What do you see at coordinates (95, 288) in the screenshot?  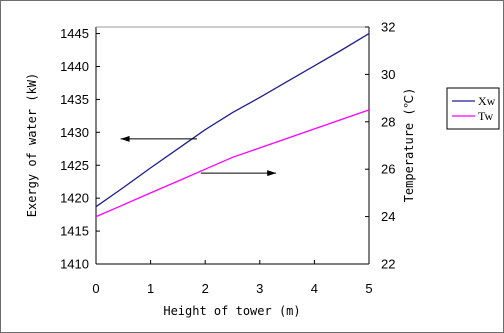 I see `x-tick-label: 0` at bounding box center [95, 288].